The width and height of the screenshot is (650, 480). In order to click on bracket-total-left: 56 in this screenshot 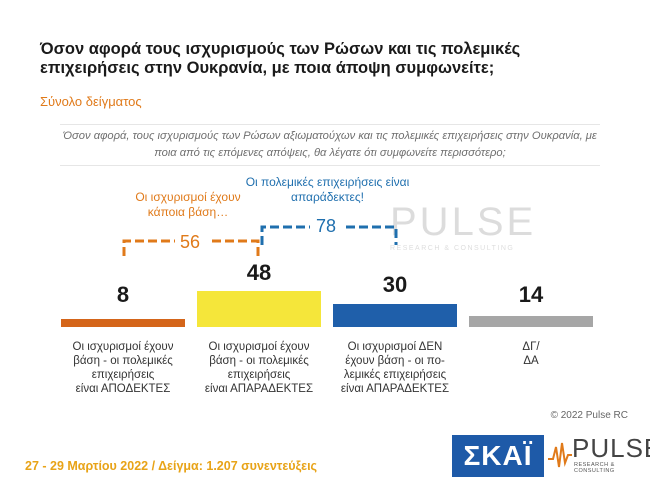, I will do `click(190, 242)`.